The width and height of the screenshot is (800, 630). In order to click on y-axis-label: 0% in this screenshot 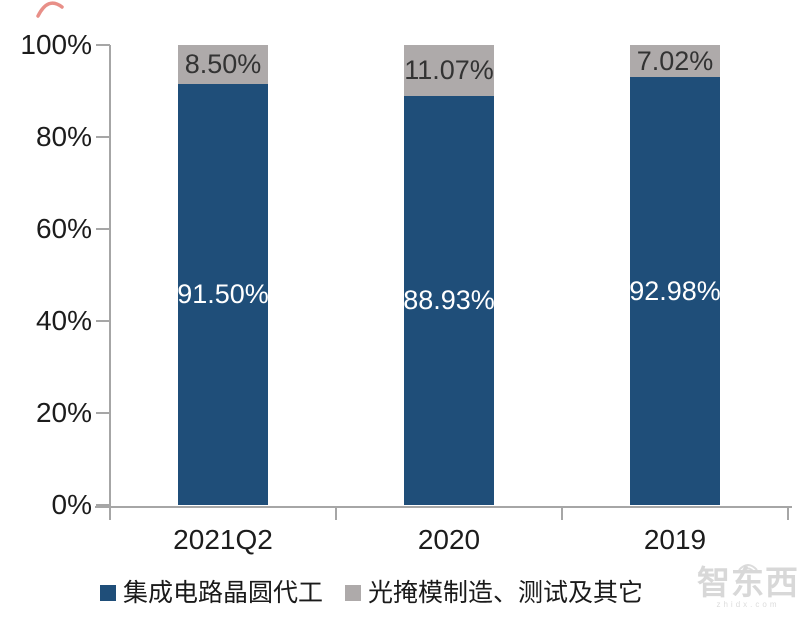, I will do `click(71, 504)`.